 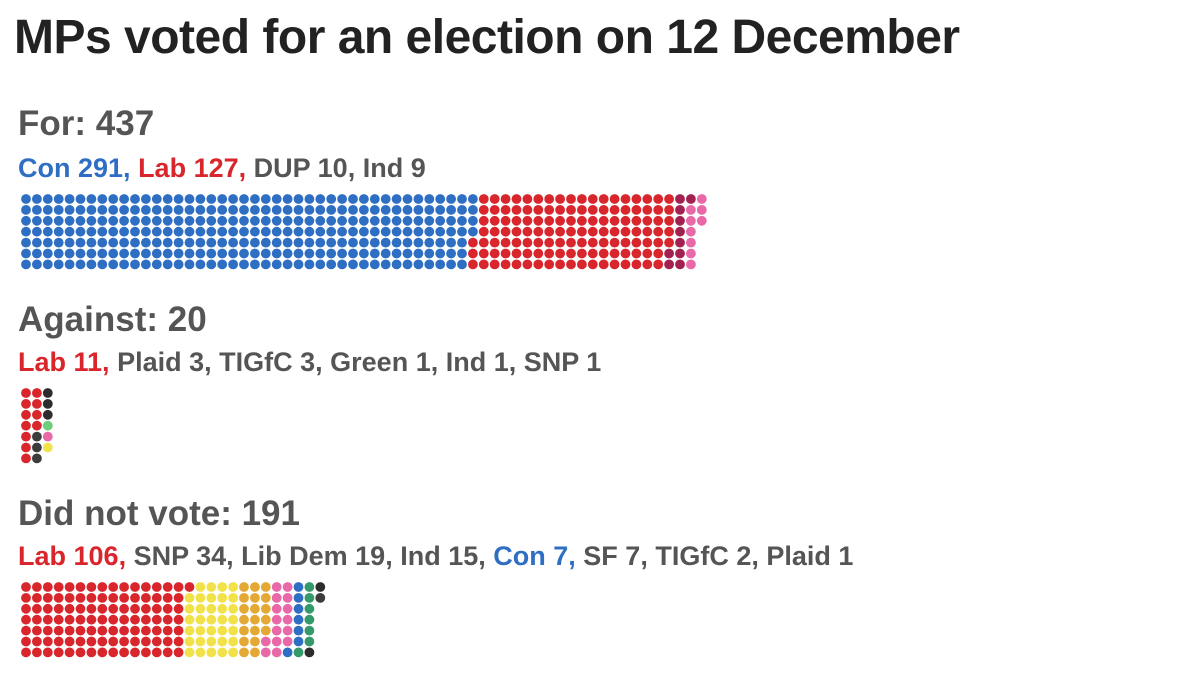 I want to click on breakdown-label-ind: Ind 15, so click(x=439, y=556).